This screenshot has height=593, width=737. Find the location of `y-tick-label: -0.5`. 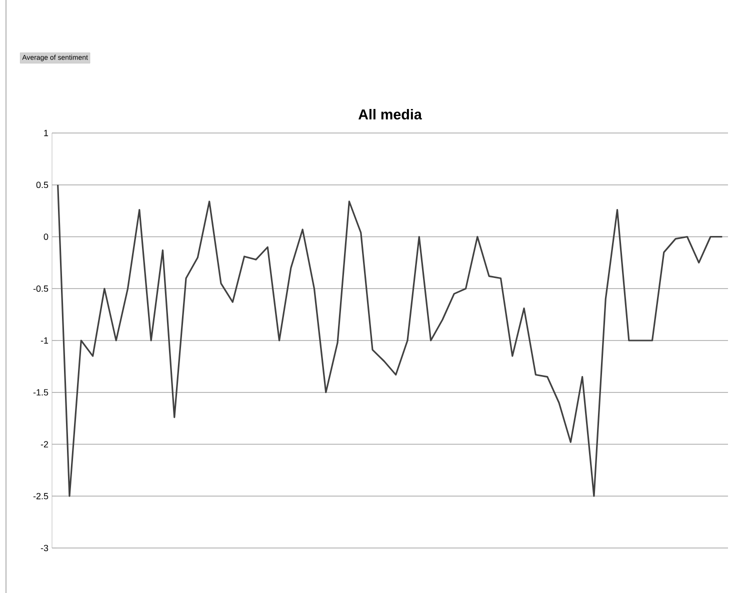

y-tick-label: -0.5 is located at coordinates (40, 288).